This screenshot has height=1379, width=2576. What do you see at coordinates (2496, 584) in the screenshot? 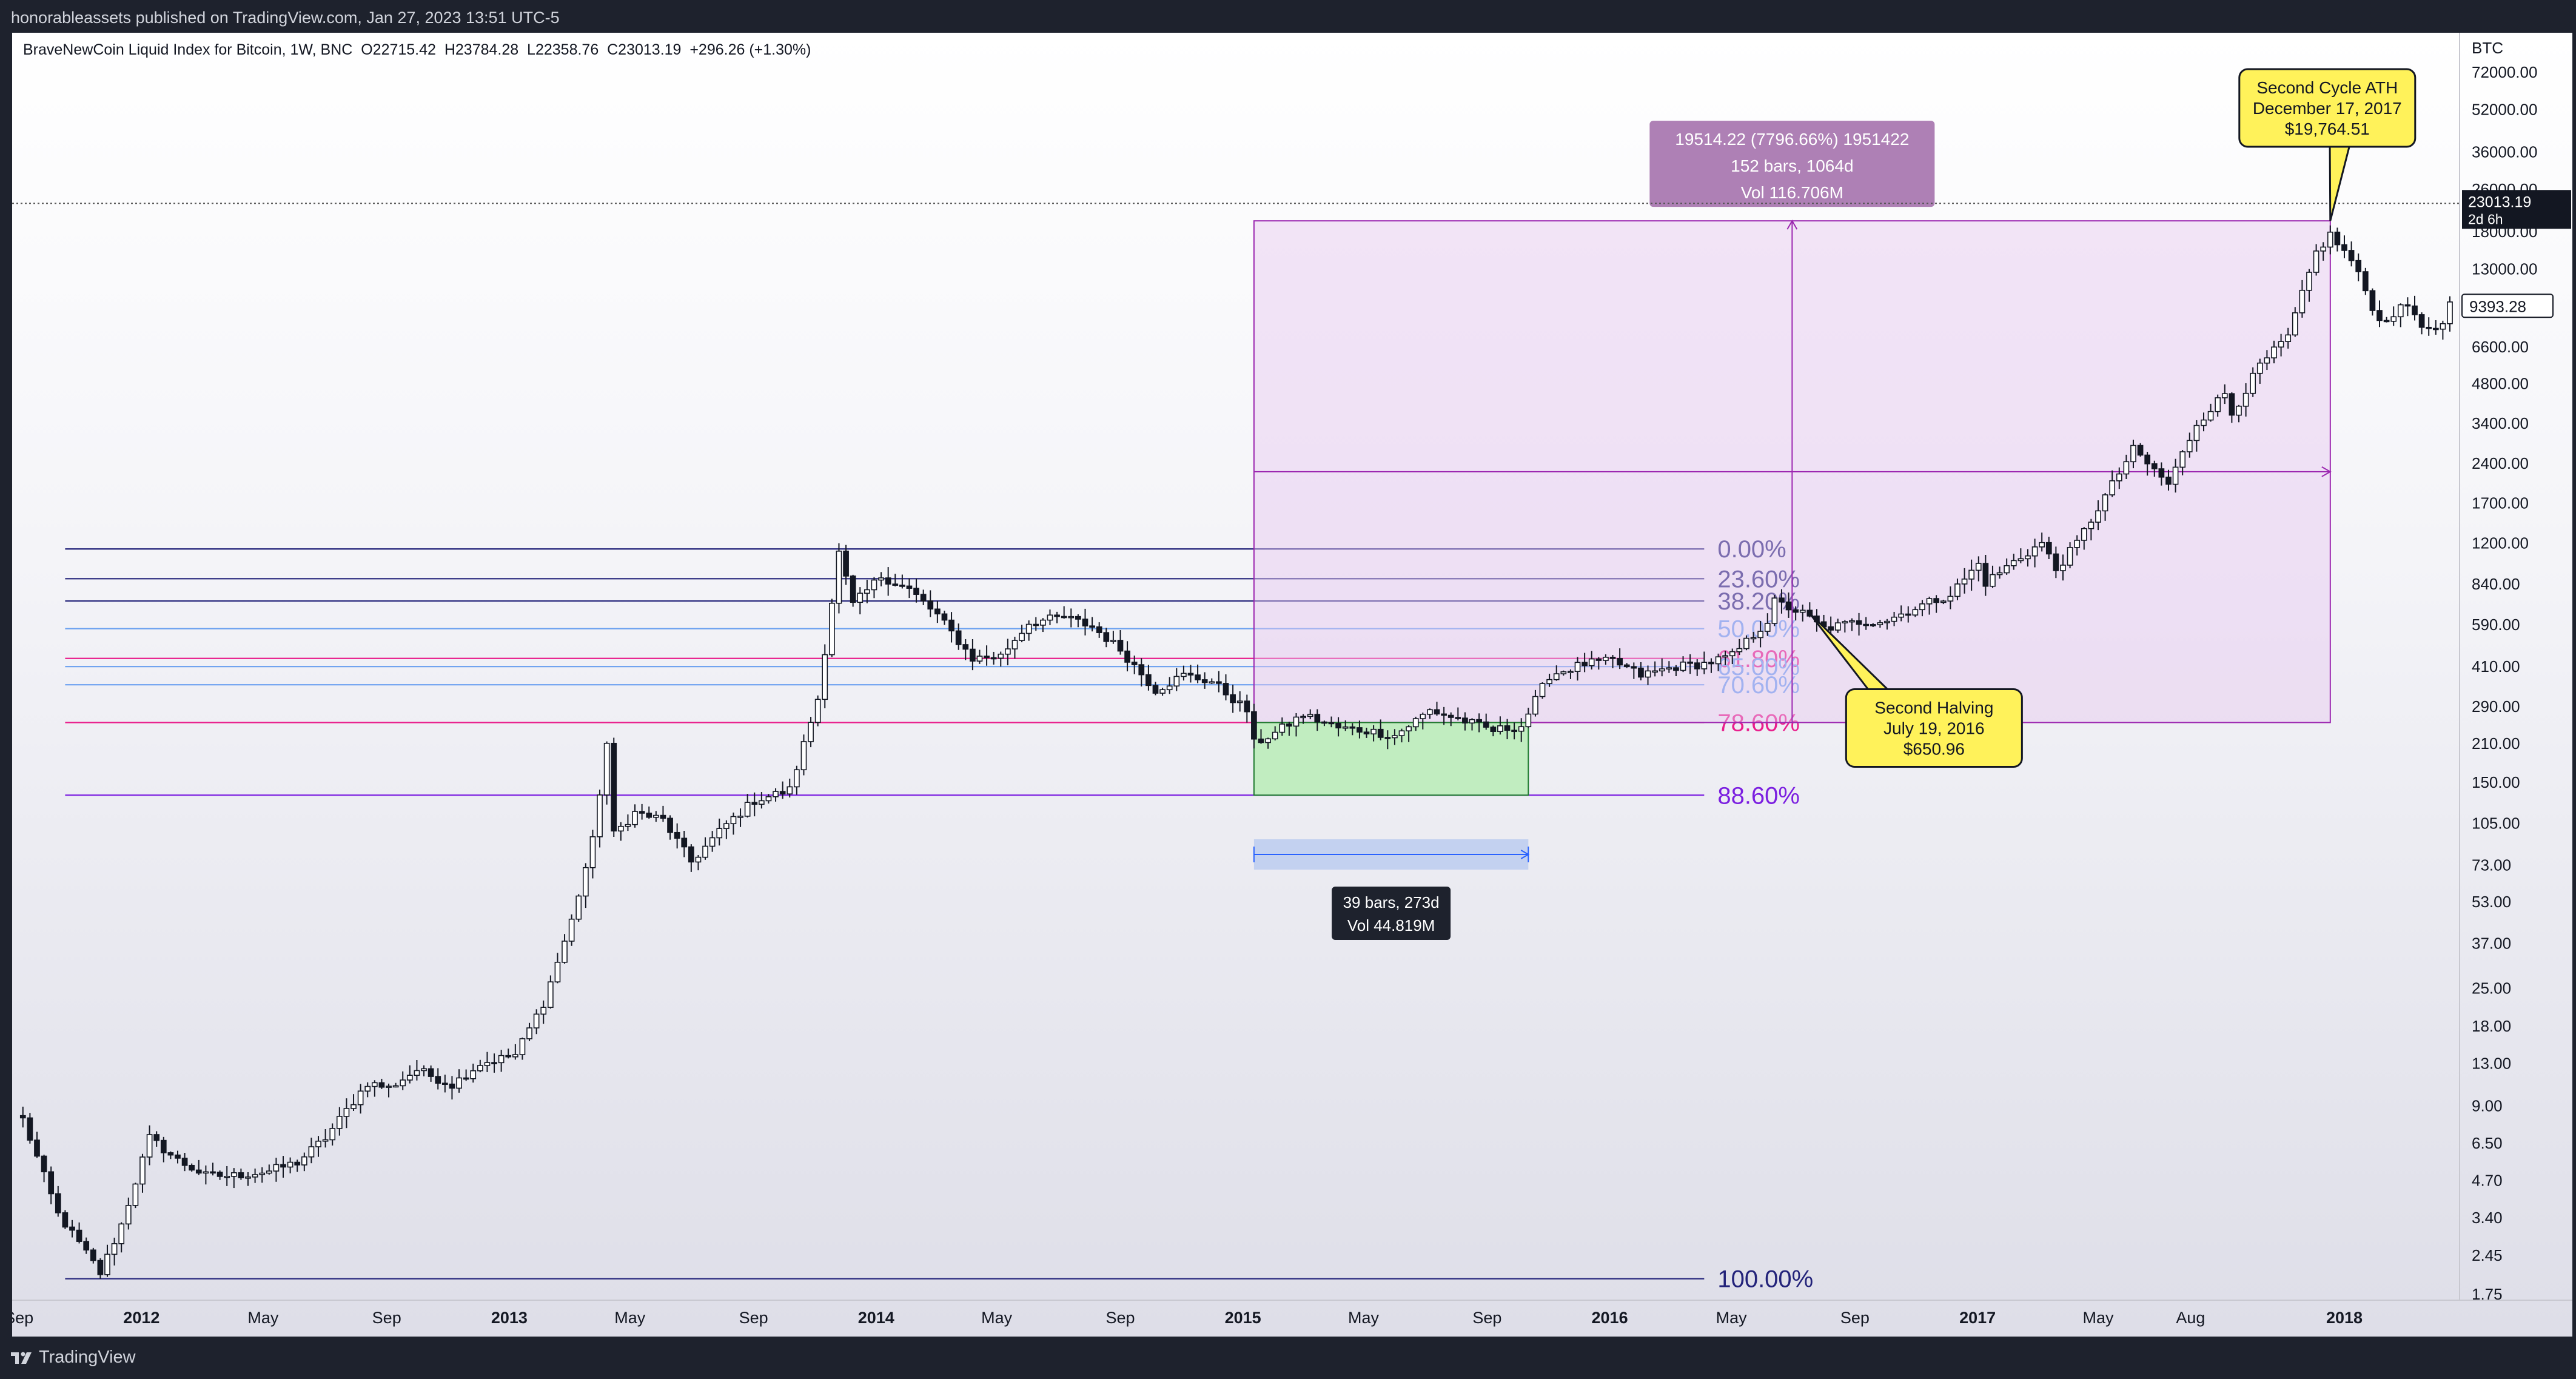
I see `y-tick-label: 840.00` at bounding box center [2496, 584].